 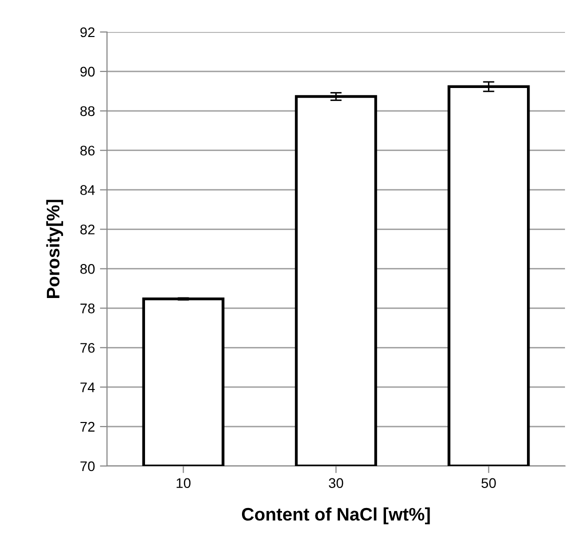 What do you see at coordinates (87, 466) in the screenshot?
I see `y-tick-label: 70` at bounding box center [87, 466].